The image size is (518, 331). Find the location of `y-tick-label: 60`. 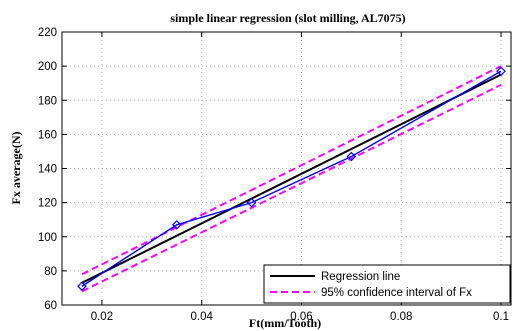

y-tick-label: 60 is located at coordinates (50, 306).